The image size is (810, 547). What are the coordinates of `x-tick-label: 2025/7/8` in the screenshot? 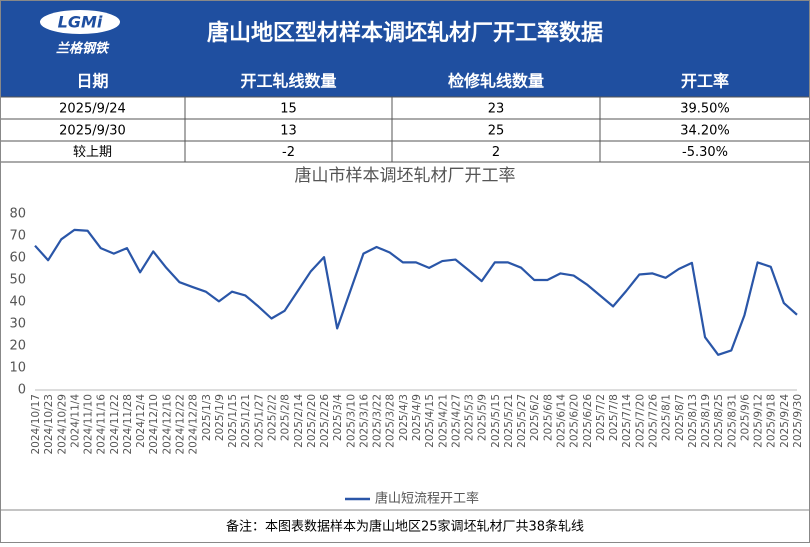 It's located at (614, 417).